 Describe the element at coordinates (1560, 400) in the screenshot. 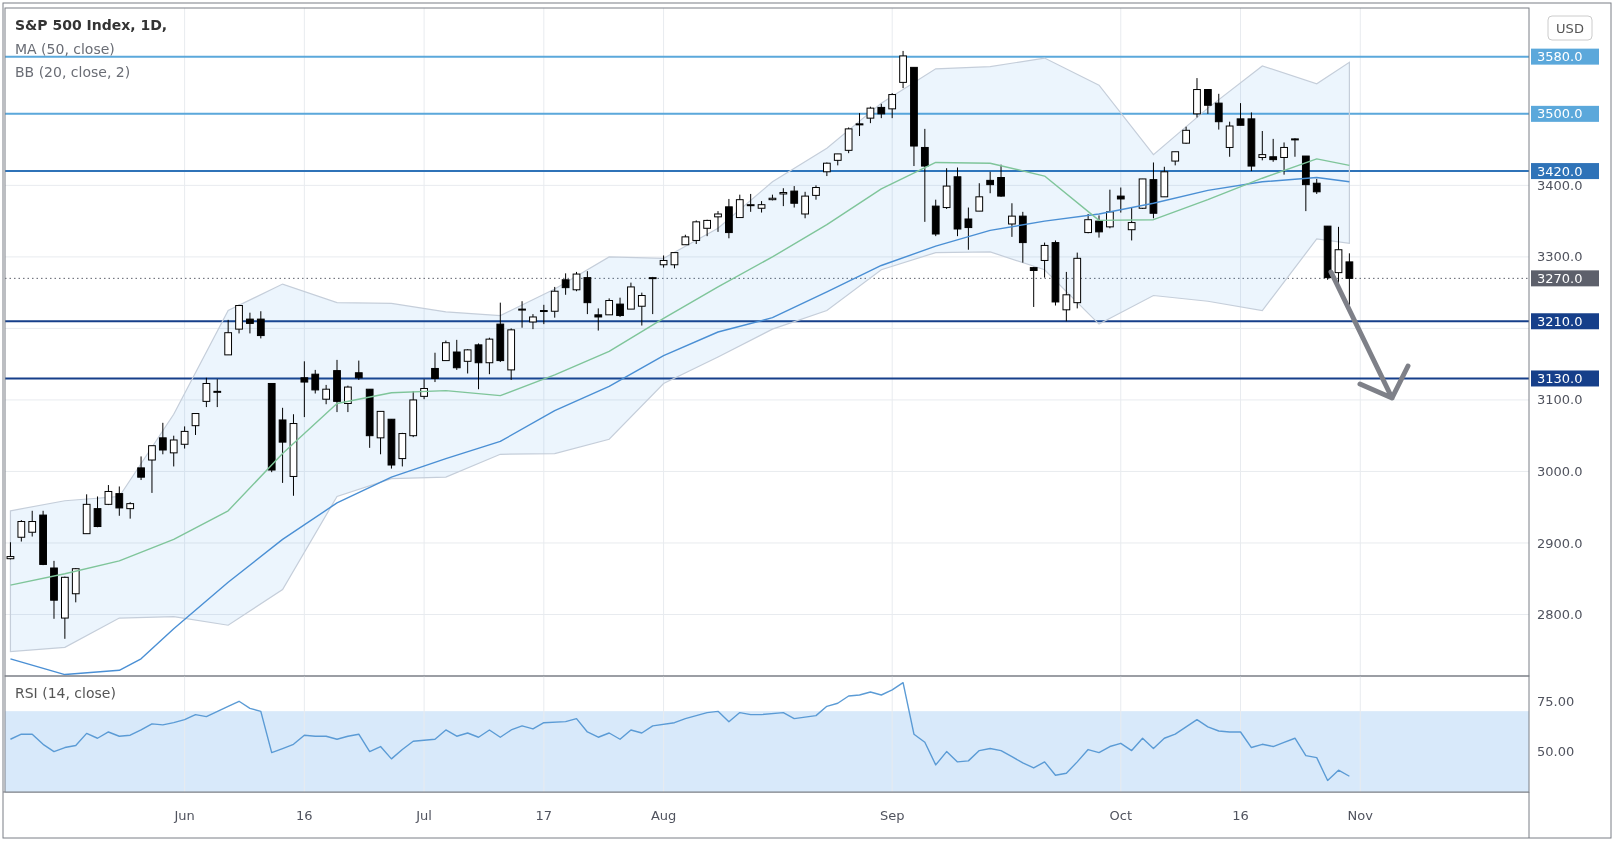

I see `y-tick-label: 3100.0` at that location.